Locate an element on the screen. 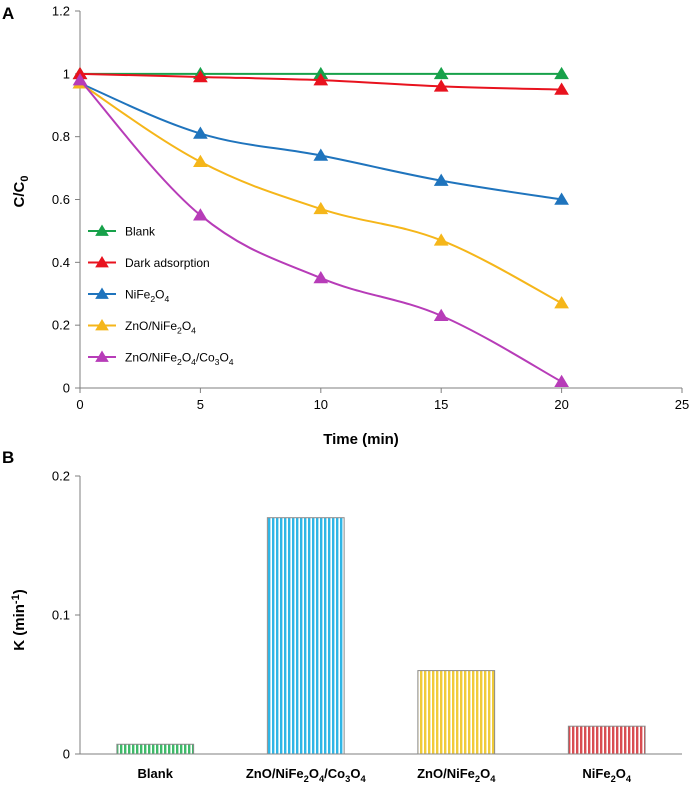 This screenshot has height=789, width=692. text-run: Dark adsorption is located at coordinates (167, 263).